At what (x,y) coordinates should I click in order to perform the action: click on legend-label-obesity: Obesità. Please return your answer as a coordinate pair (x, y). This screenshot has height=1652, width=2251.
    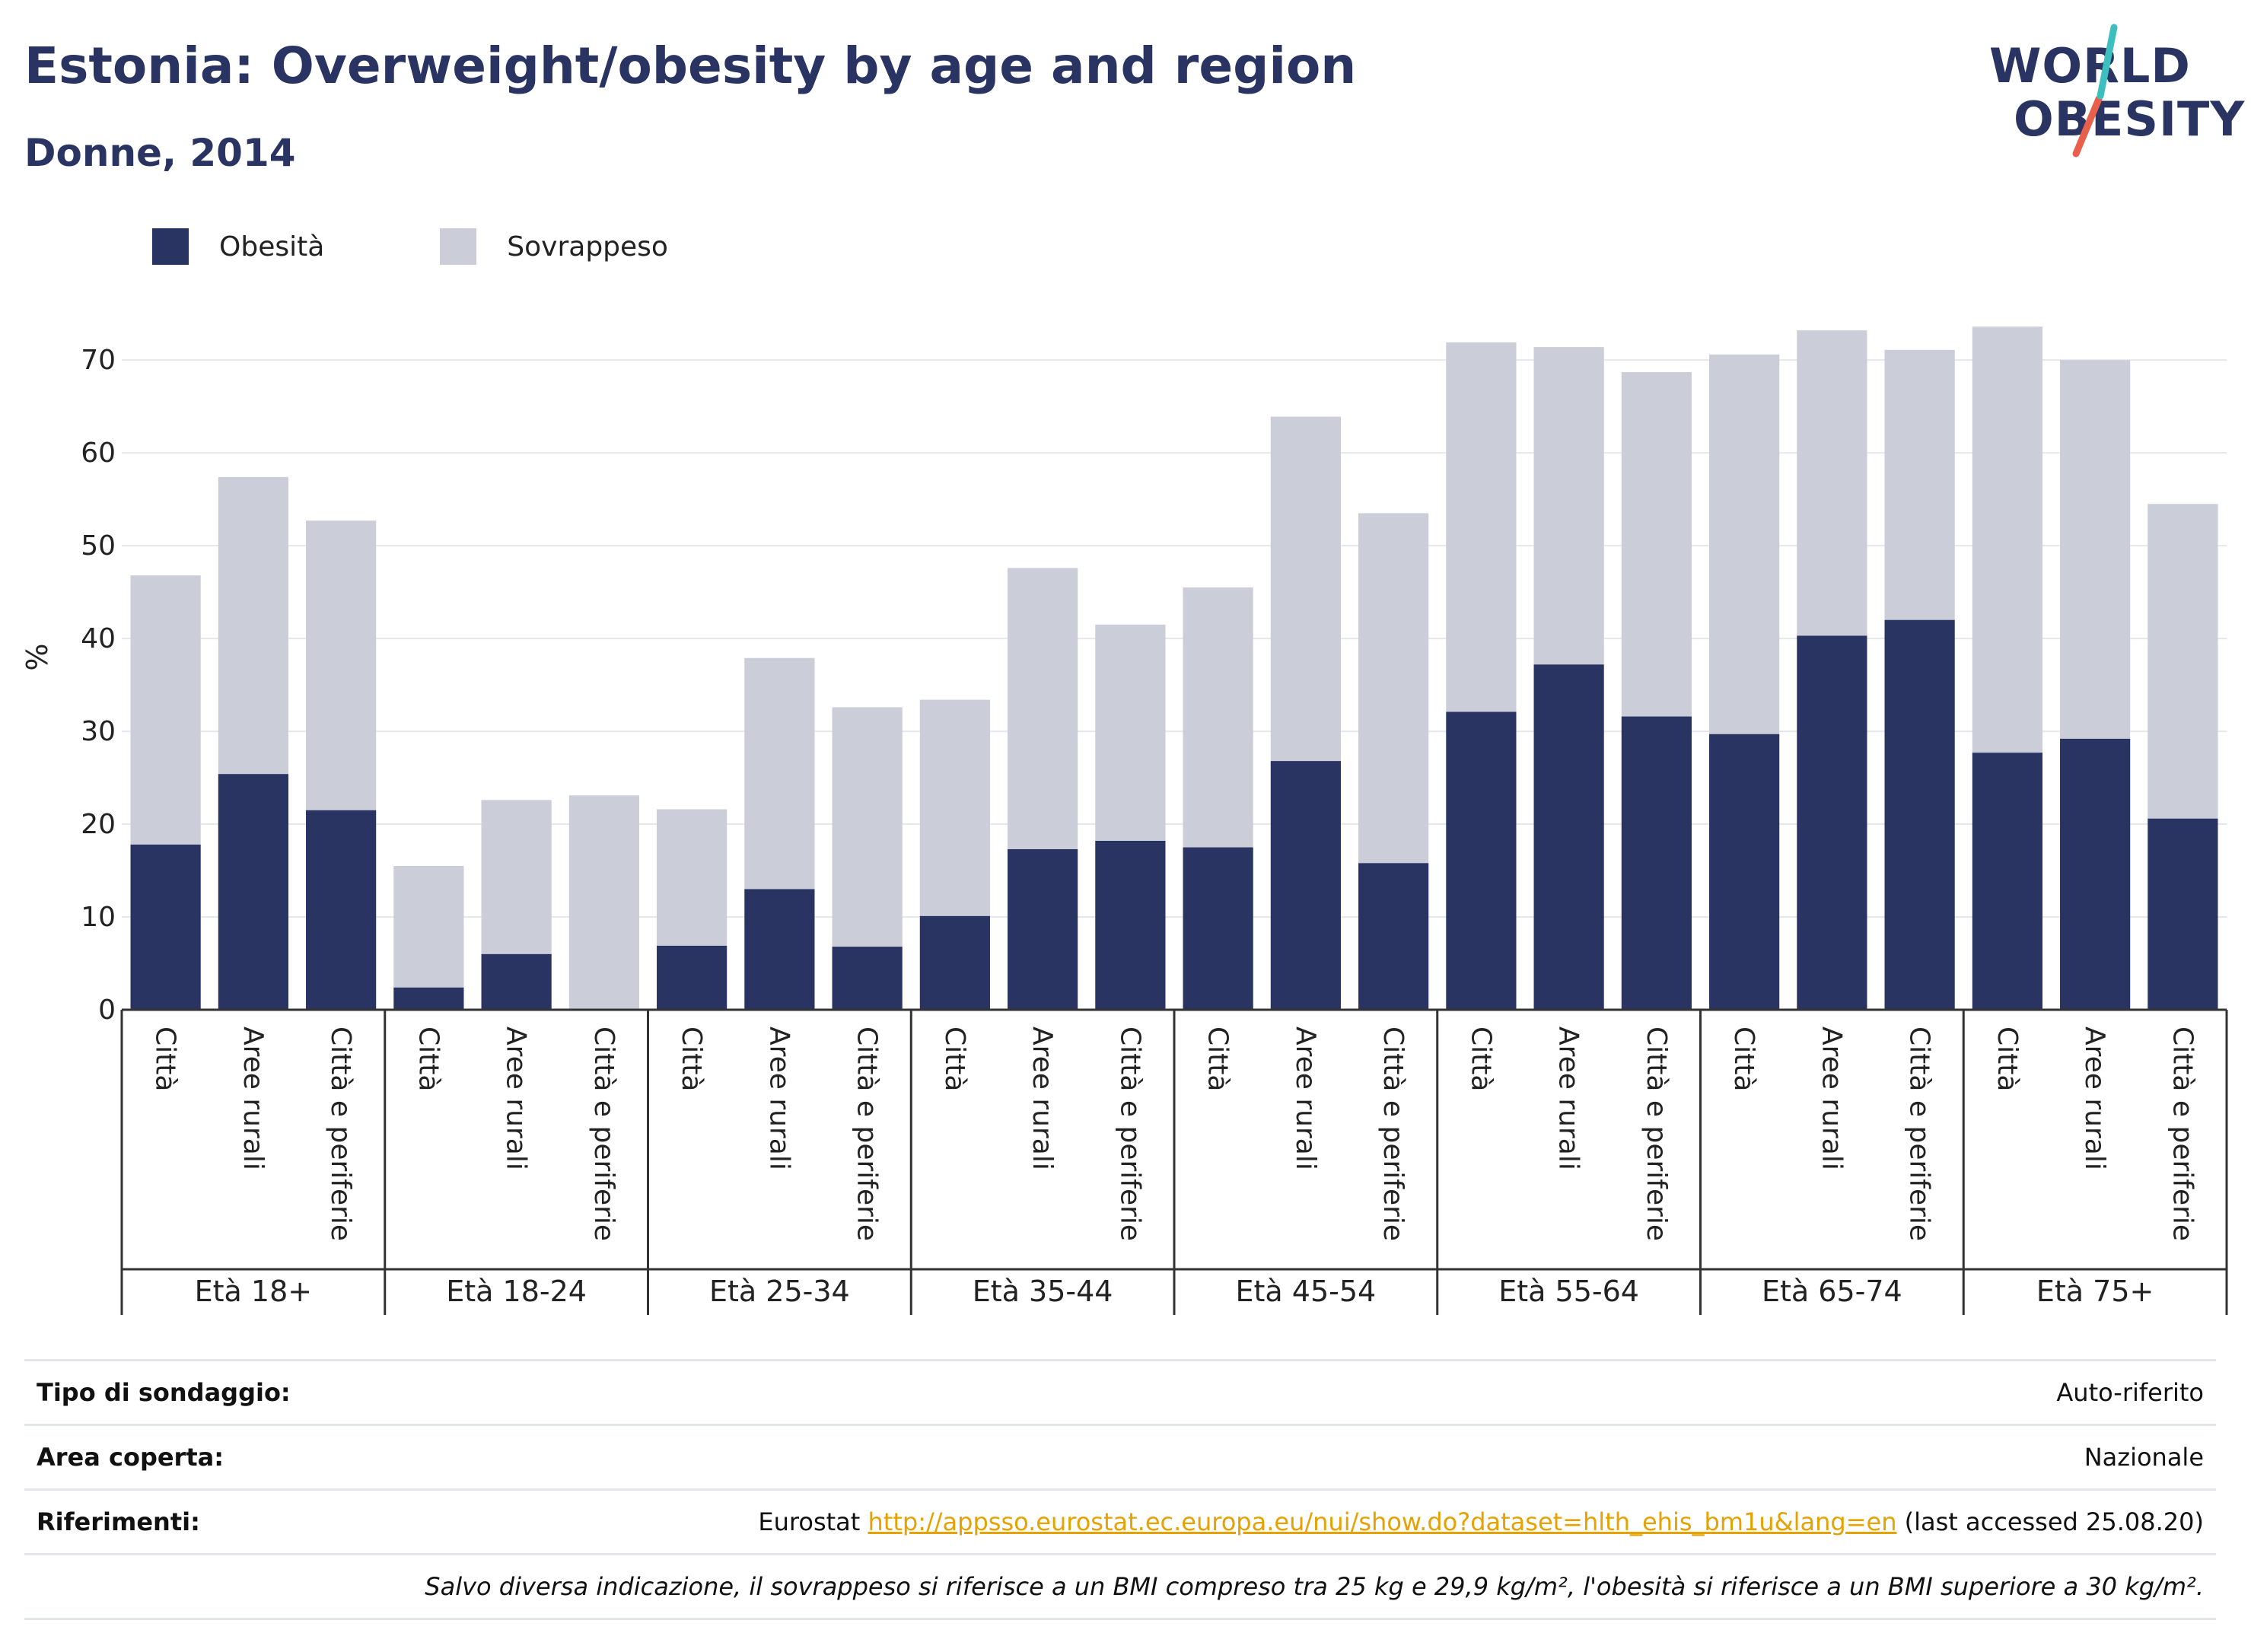
    Looking at the image, I should click on (272, 247).